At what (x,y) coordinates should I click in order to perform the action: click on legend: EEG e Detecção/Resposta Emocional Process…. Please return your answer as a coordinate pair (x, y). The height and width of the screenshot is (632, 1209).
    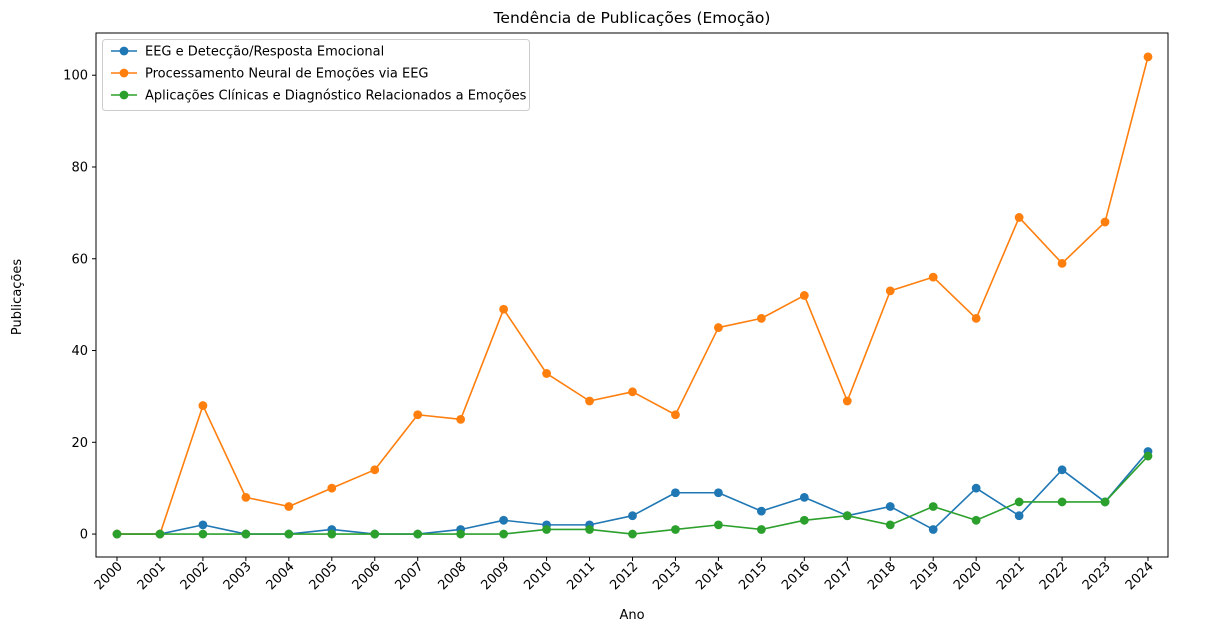
    Looking at the image, I should click on (316, 75).